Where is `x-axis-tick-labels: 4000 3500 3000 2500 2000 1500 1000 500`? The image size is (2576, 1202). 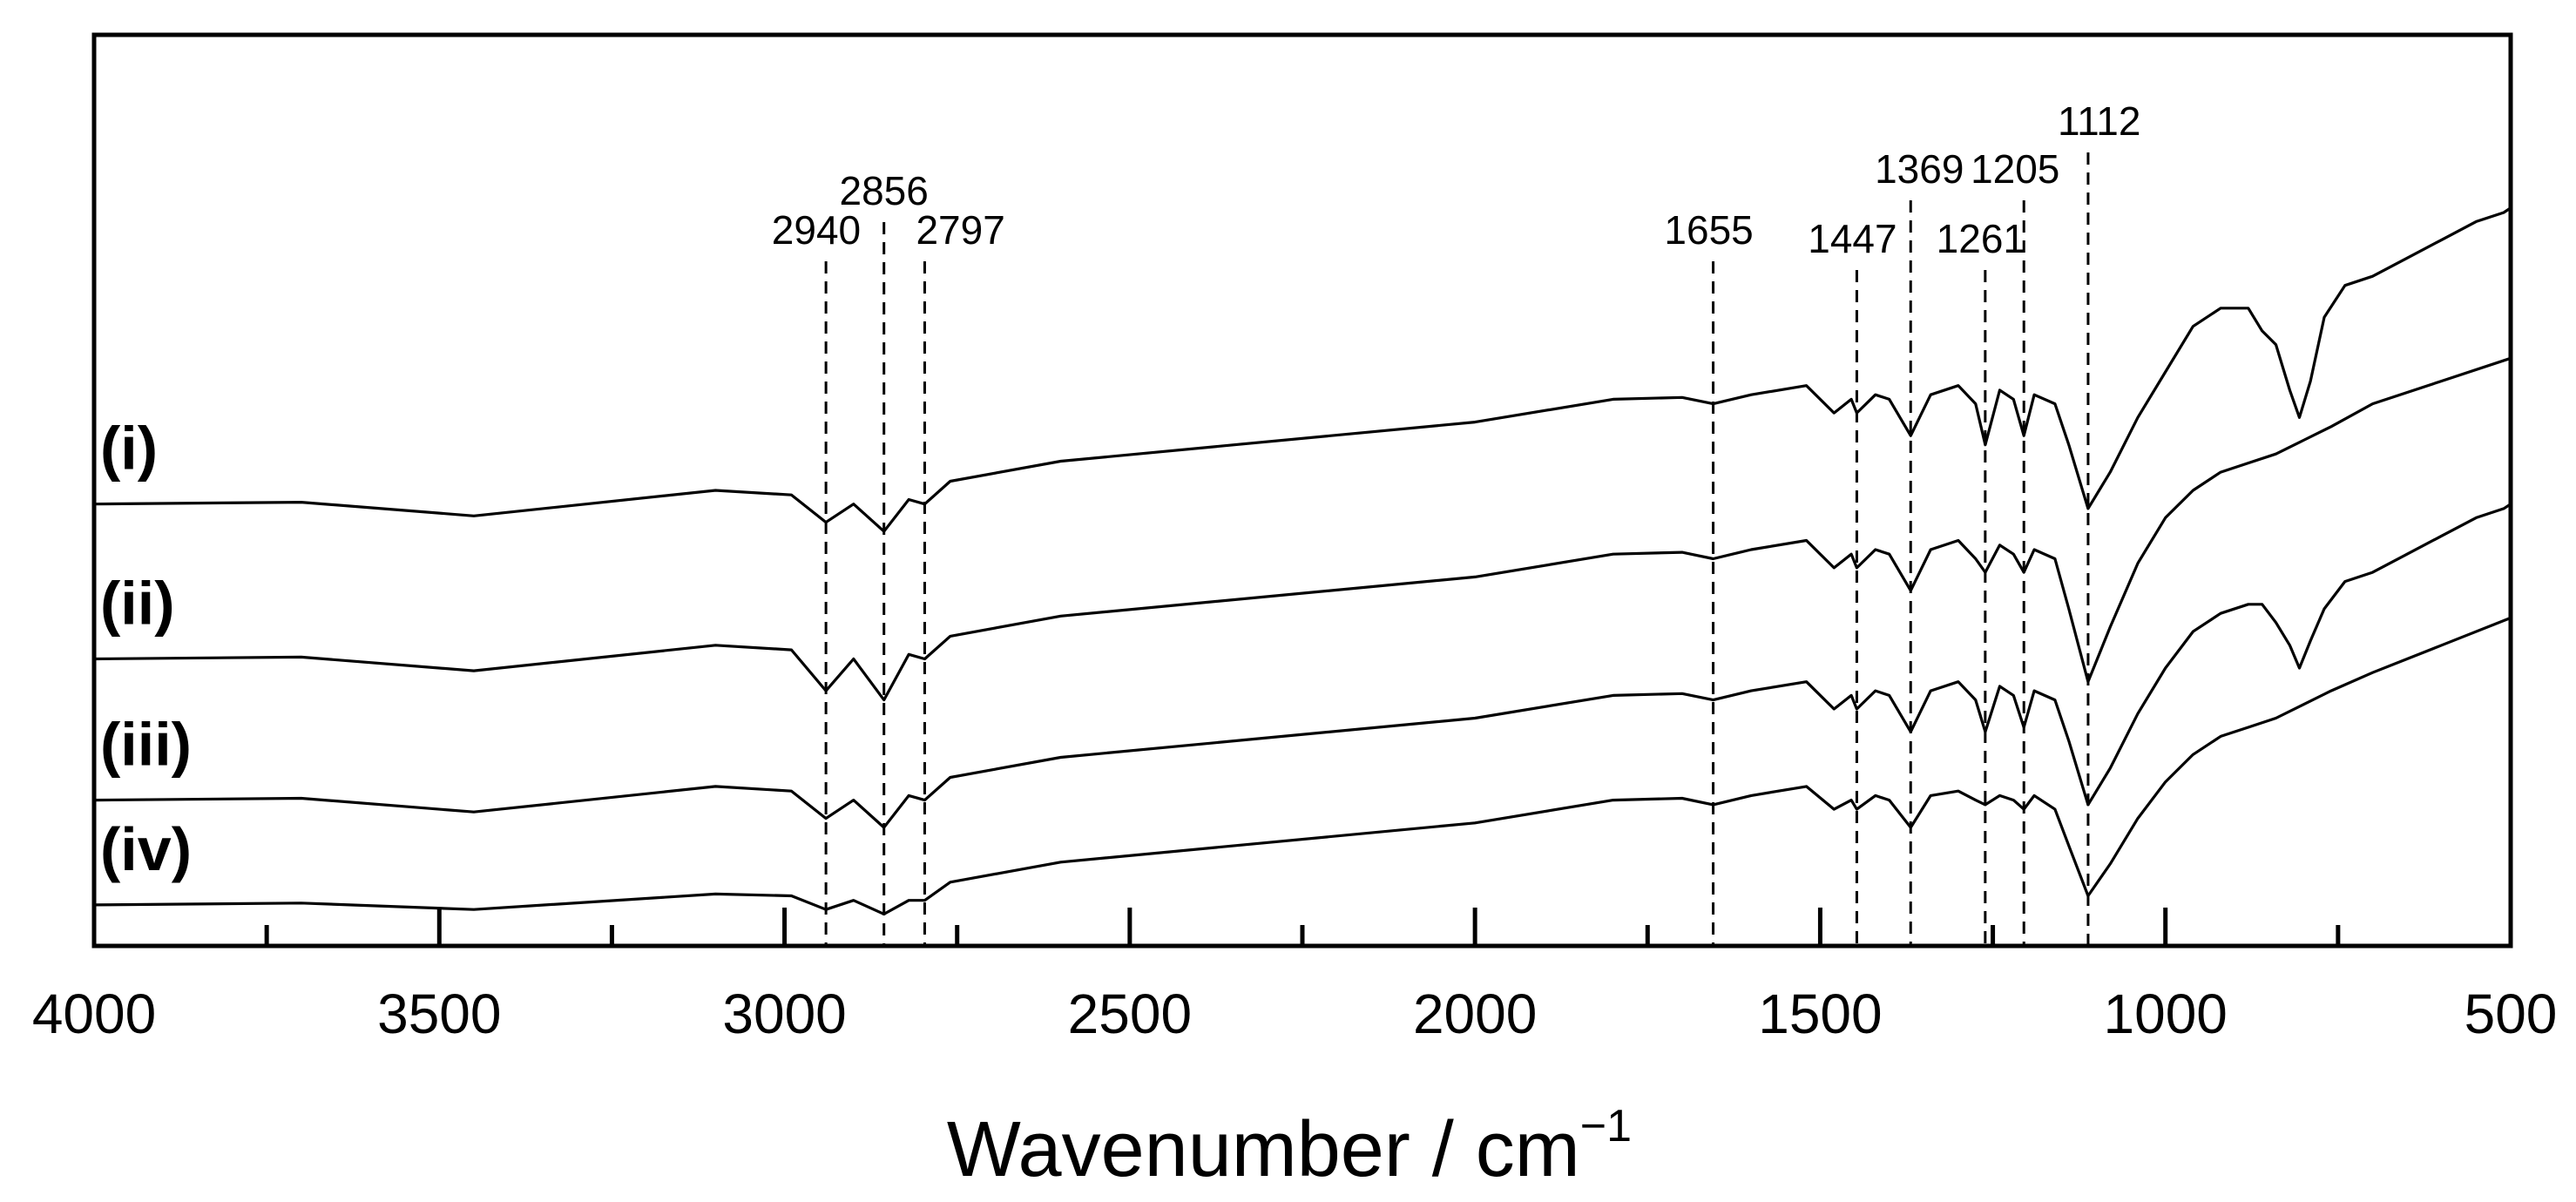
x-axis-tick-labels: 4000 3500 3000 2500 2000 1500 1000 500 is located at coordinates (1295, 1014).